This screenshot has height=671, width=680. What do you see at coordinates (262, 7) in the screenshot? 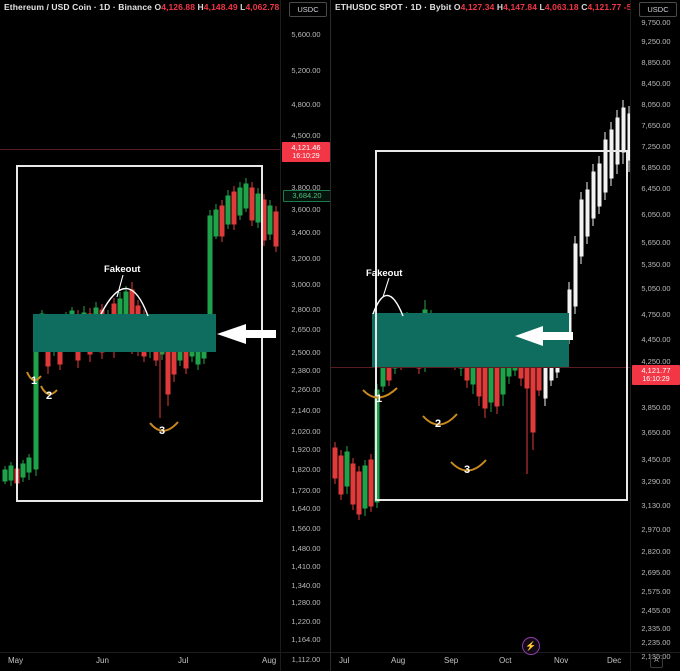
I see `left-low-value: 4,062.78` at bounding box center [262, 7].